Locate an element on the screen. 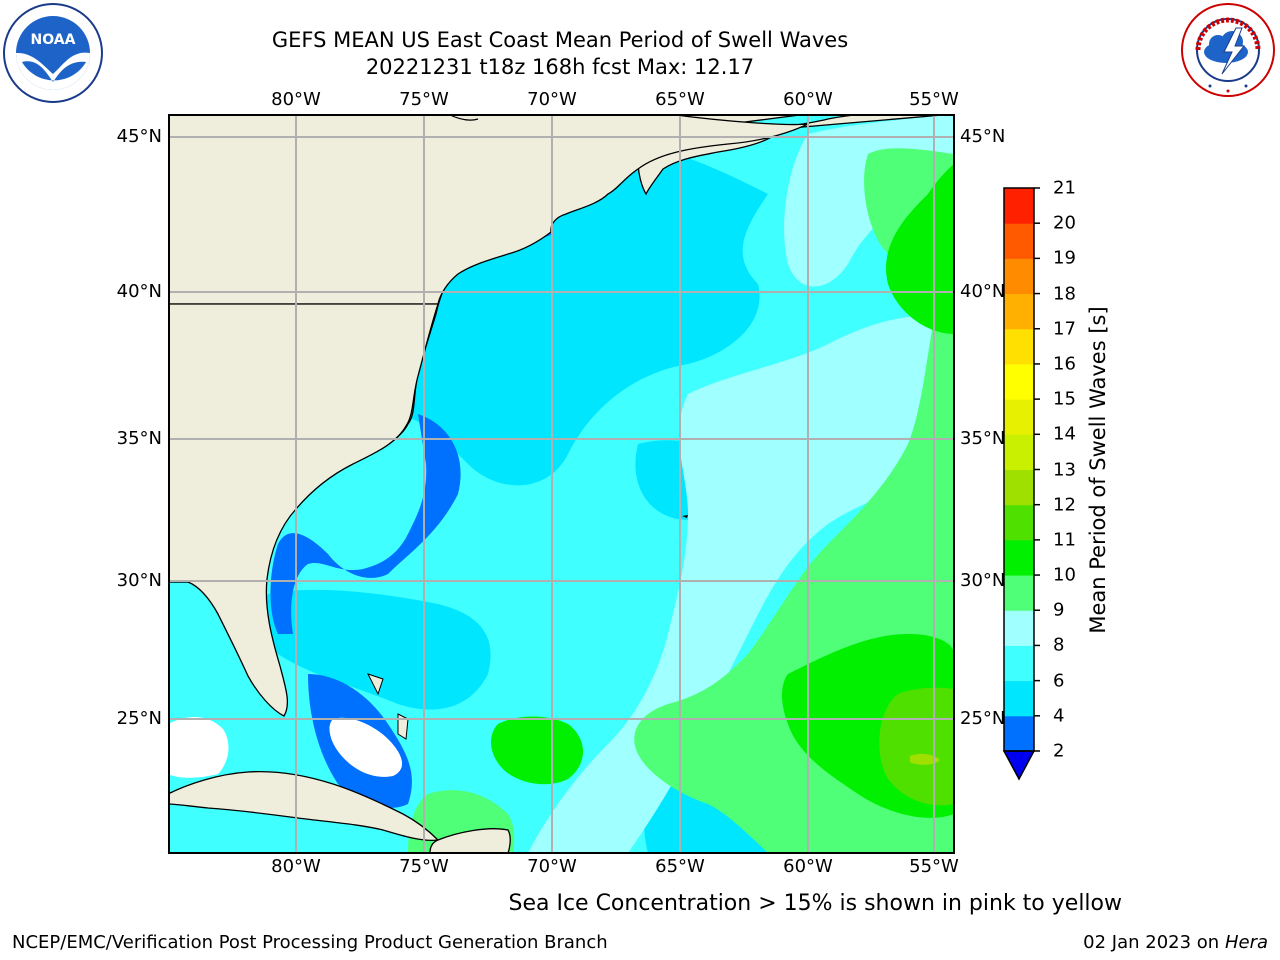 This screenshot has width=1280, height=960. colorbar-tick-label: 13 is located at coordinates (1064, 469).